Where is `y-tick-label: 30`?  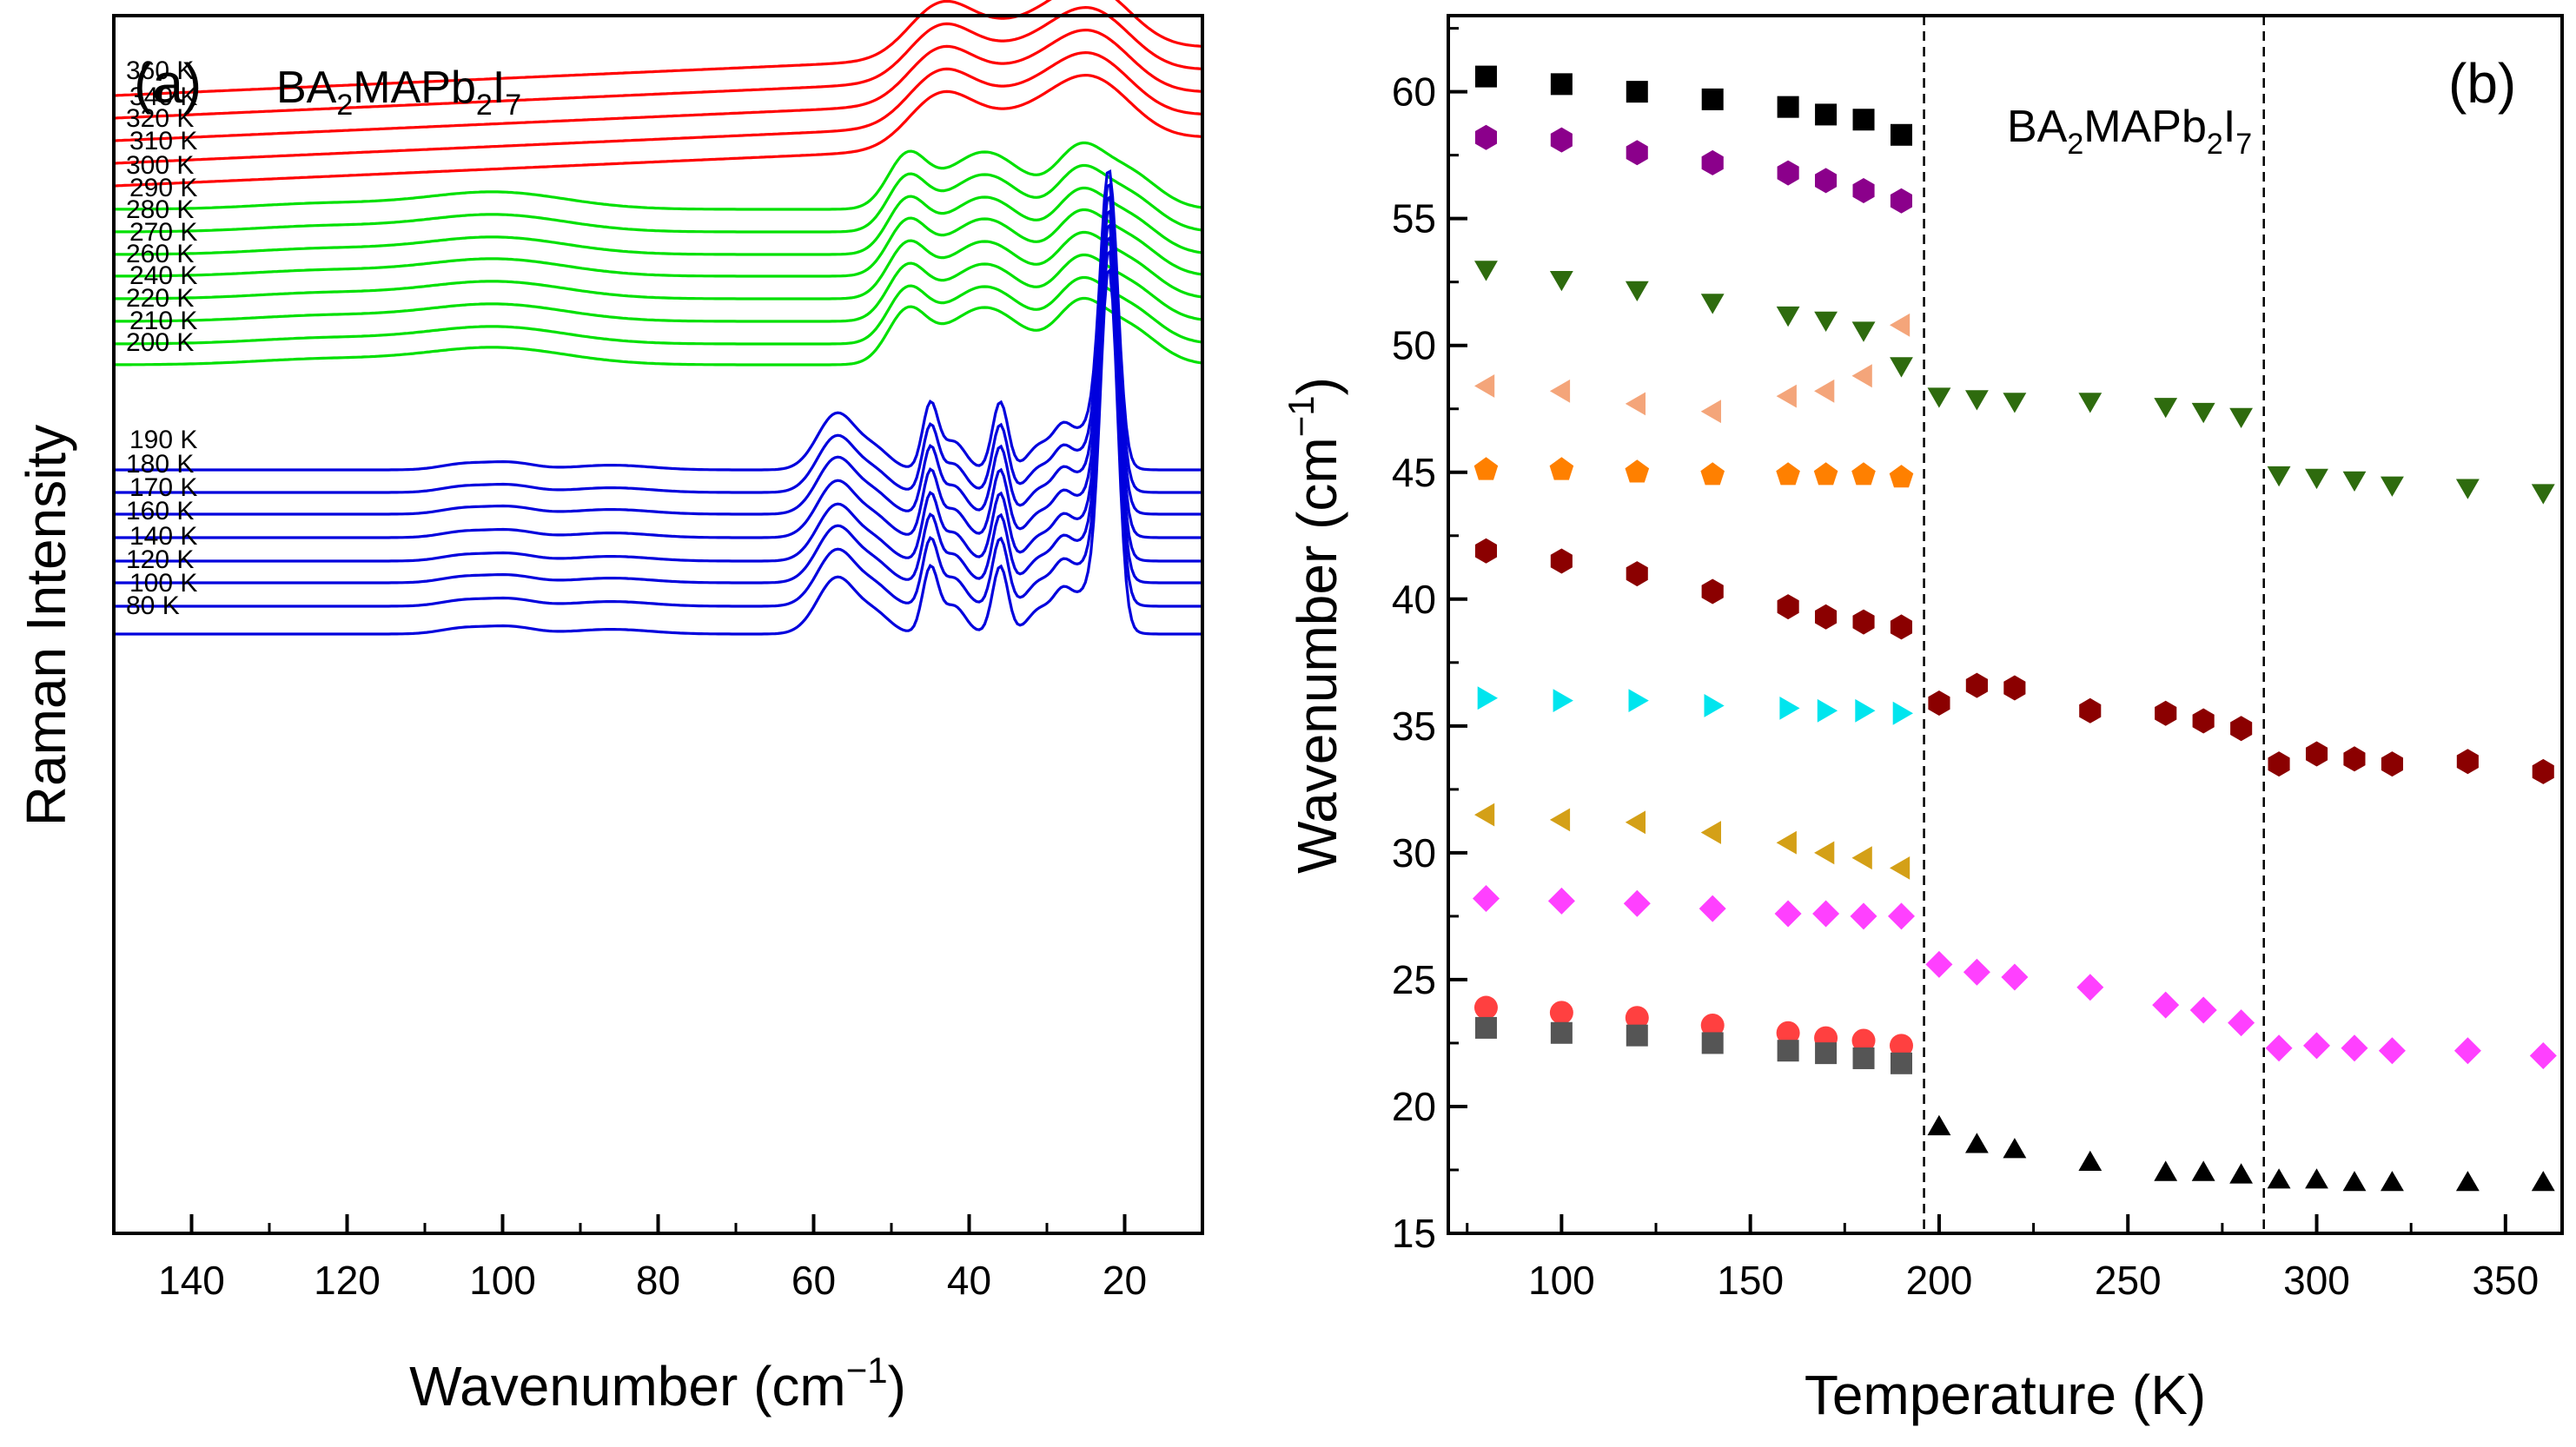 y-tick-label: 30 is located at coordinates (1414, 853).